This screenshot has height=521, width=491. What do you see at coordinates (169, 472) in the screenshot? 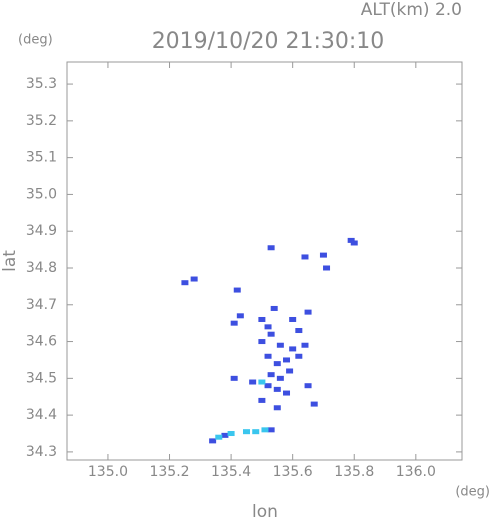
I see `x-tick-label: 135.2` at bounding box center [169, 472].